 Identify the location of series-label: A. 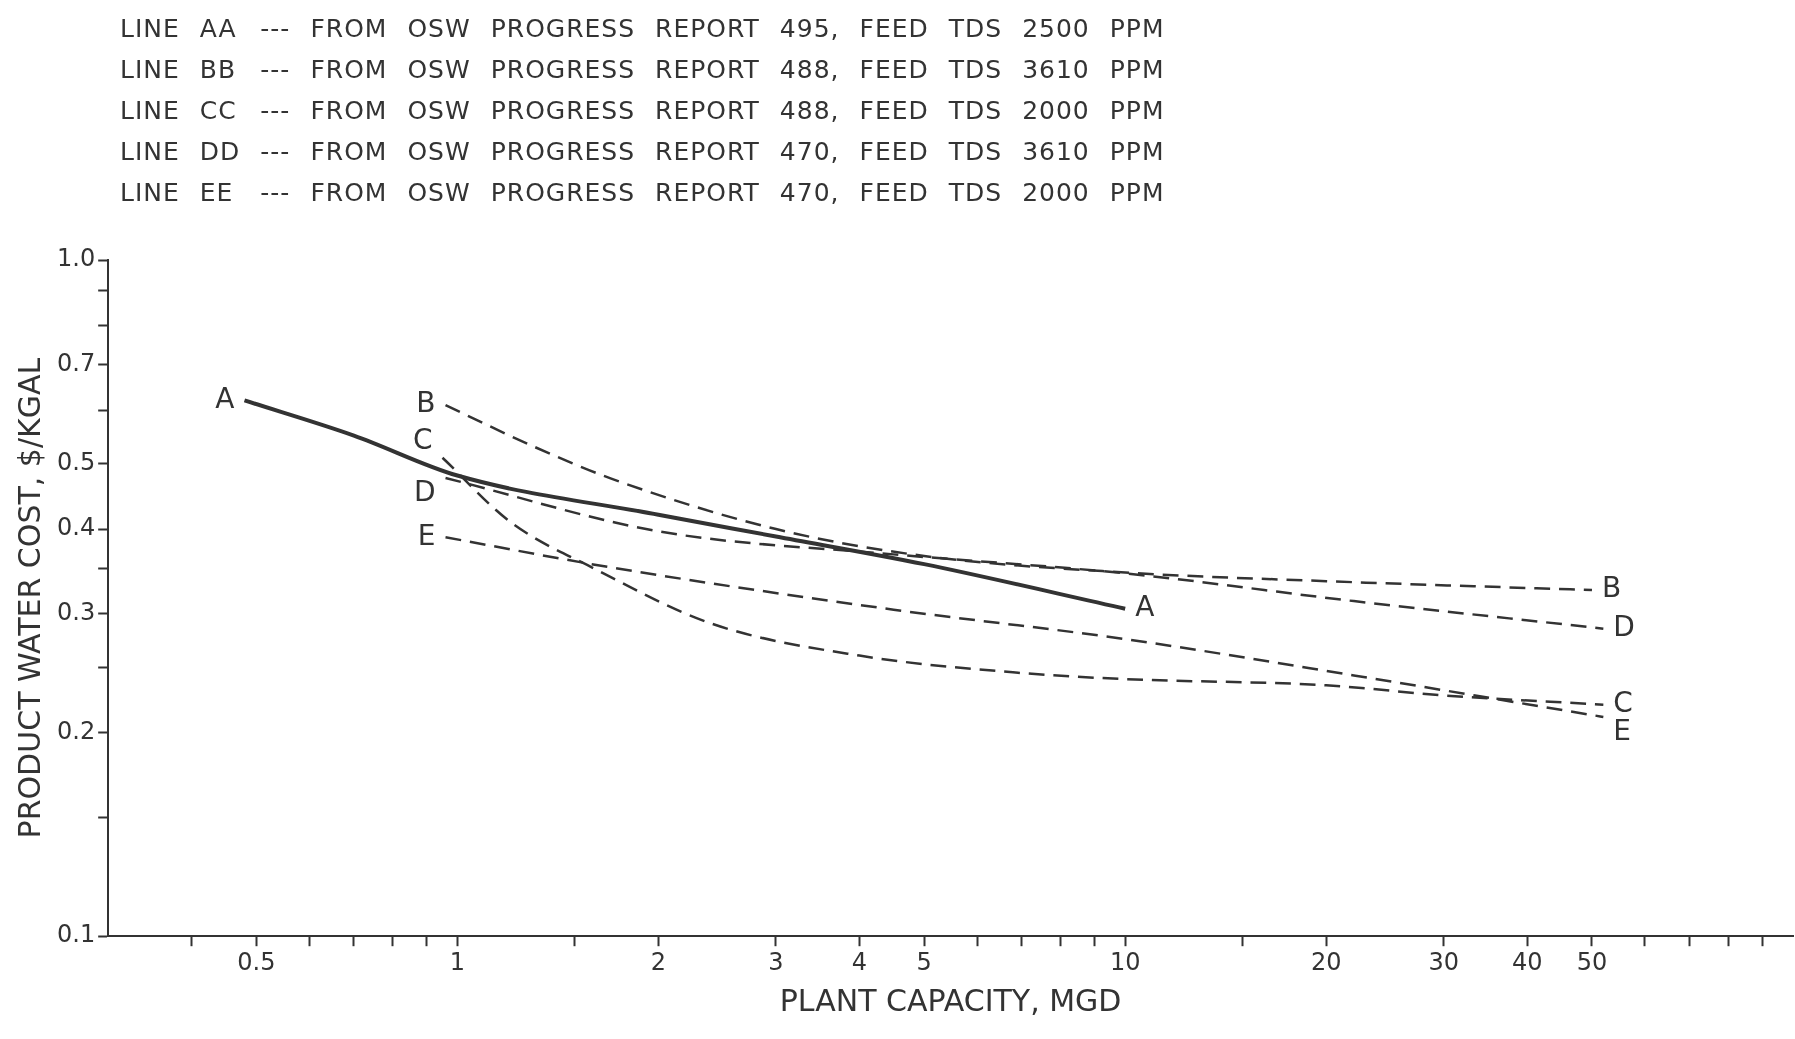
(225, 398).